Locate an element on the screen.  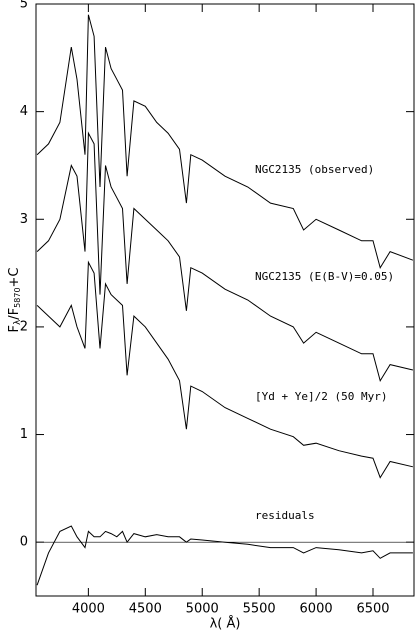
series-label: NGC2135 (observed) is located at coordinates (314, 169).